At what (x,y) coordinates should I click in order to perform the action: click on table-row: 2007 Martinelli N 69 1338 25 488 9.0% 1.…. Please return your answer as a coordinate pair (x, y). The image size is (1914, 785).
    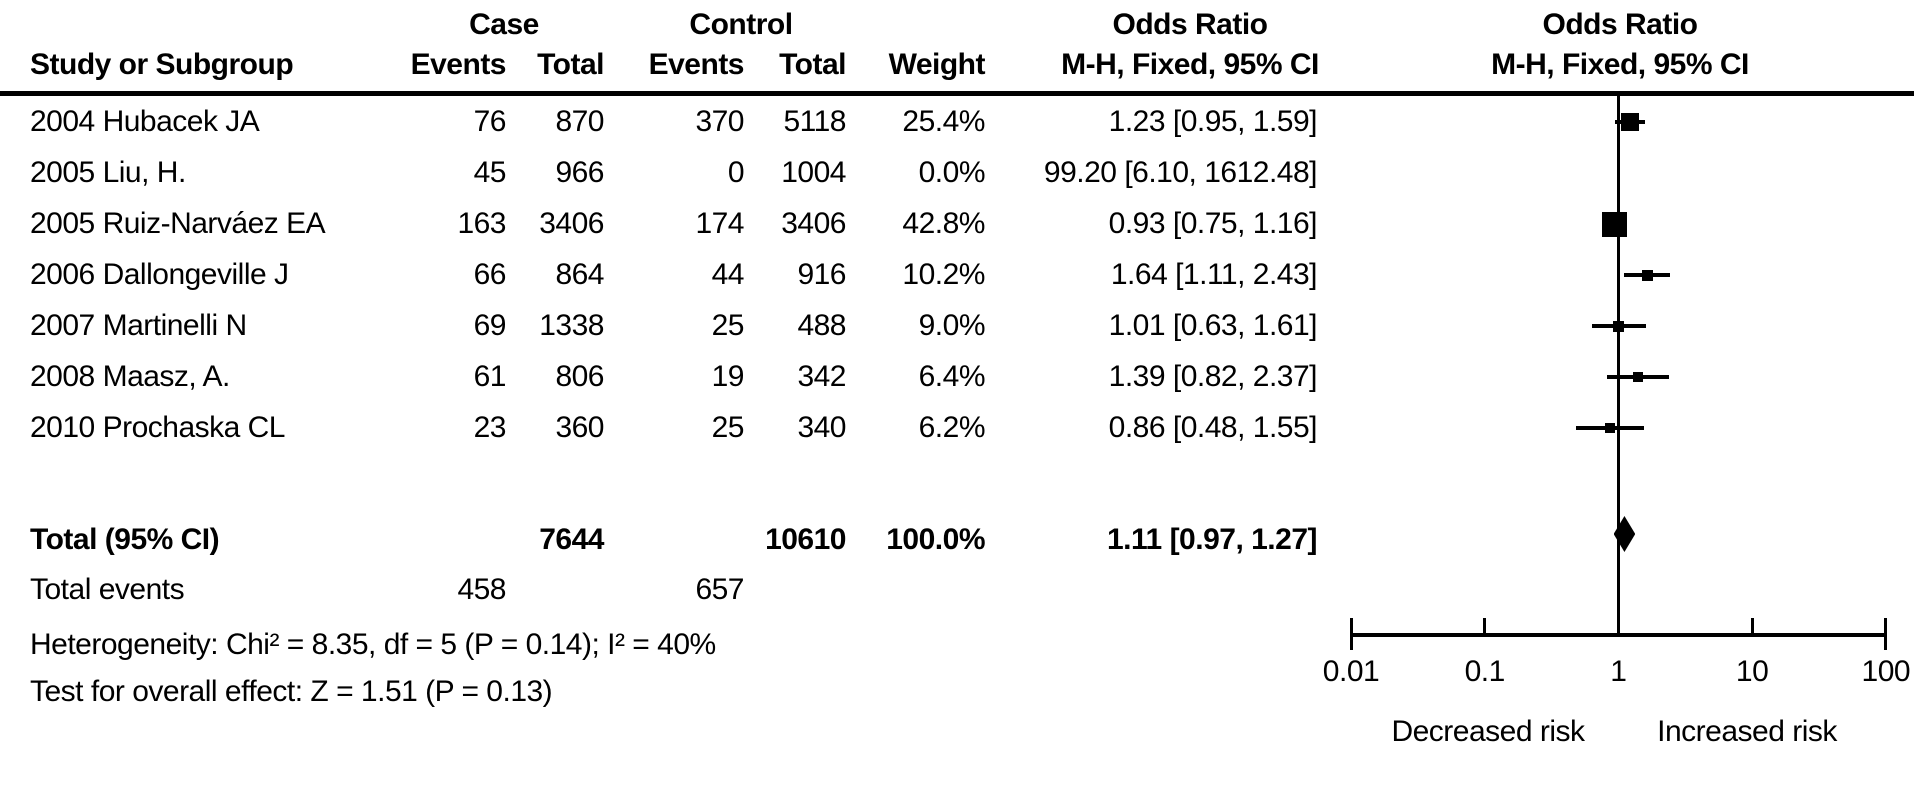
    Looking at the image, I should click on (957, 326).